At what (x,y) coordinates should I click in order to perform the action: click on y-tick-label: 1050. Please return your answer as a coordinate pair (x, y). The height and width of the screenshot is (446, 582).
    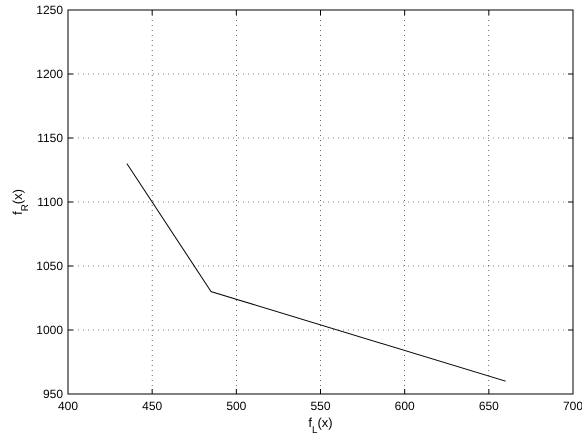
    Looking at the image, I should click on (50, 266).